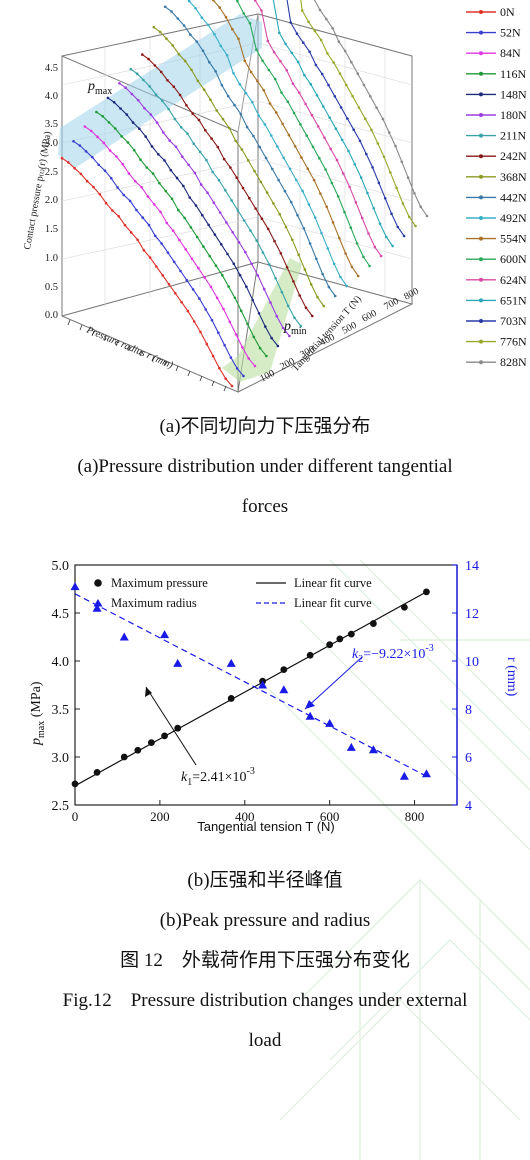  I want to click on legend-label-radius: Maximum radius, so click(154, 603).